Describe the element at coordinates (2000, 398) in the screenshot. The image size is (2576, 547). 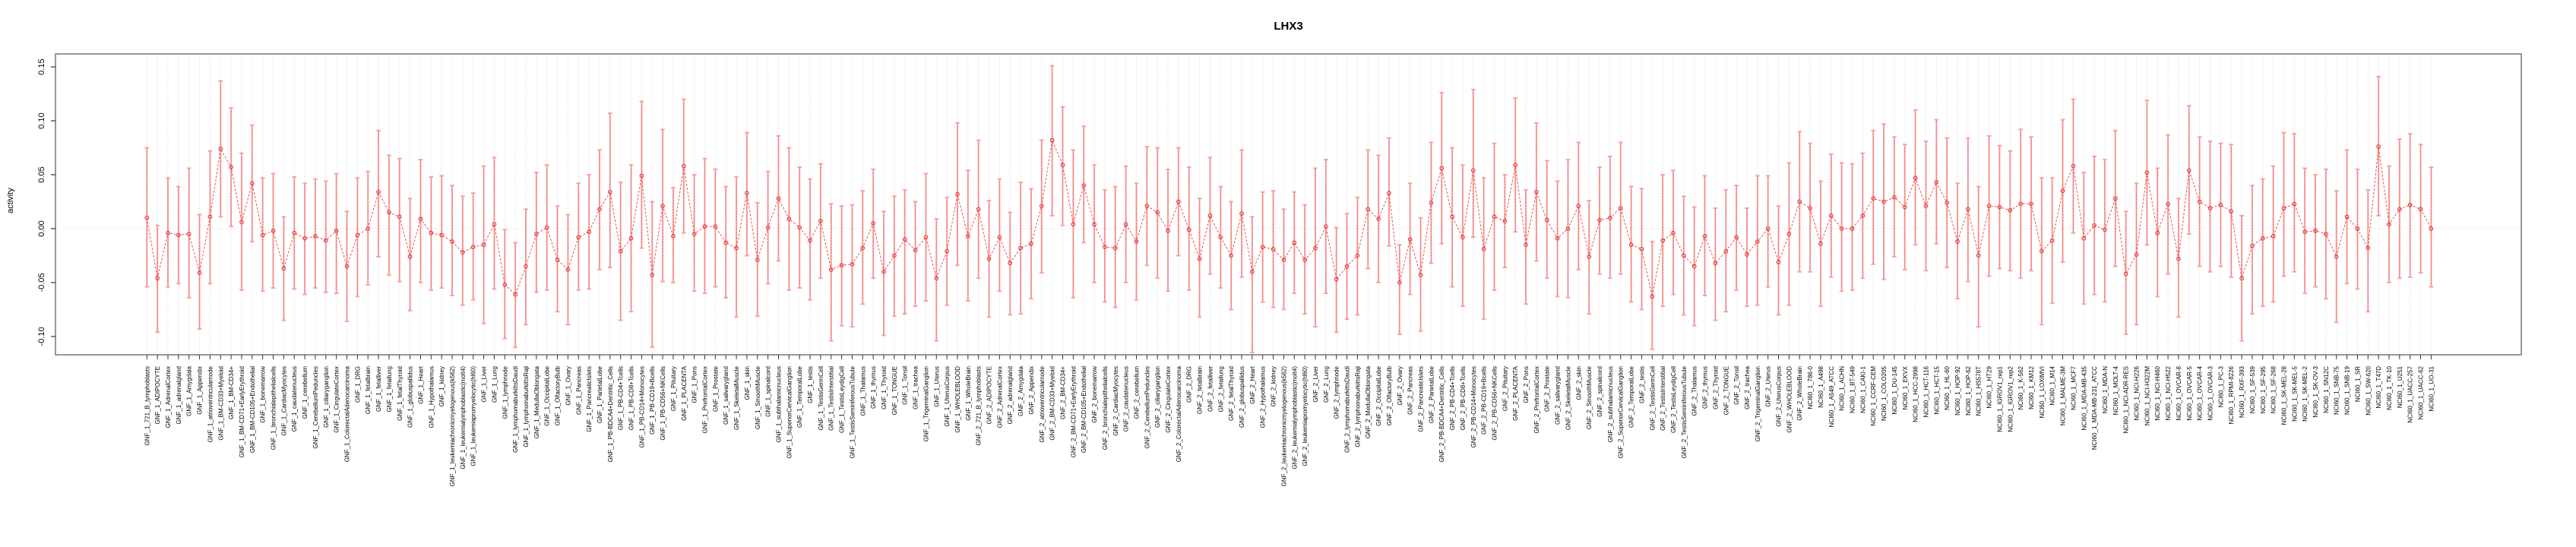
I see `x-category-label: NCI60_1_IGROV1_rep1` at that location.